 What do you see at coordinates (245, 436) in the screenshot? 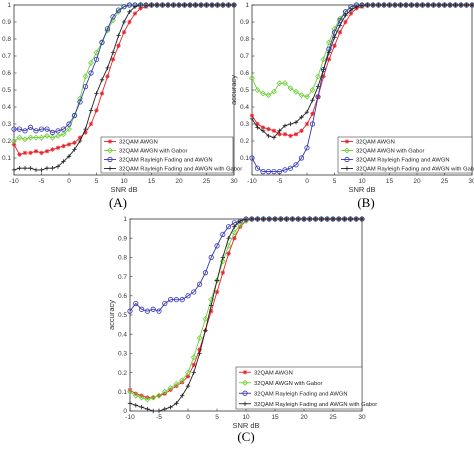
I see `panel-label: (C)` at bounding box center [245, 436].